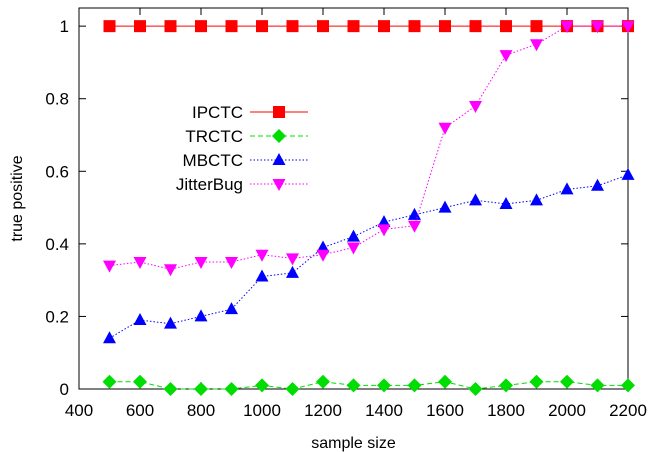 Image resolution: width=653 pixels, height=452 pixels. Describe the element at coordinates (57, 171) in the screenshot. I see `y-tick-label: 0.6` at that location.